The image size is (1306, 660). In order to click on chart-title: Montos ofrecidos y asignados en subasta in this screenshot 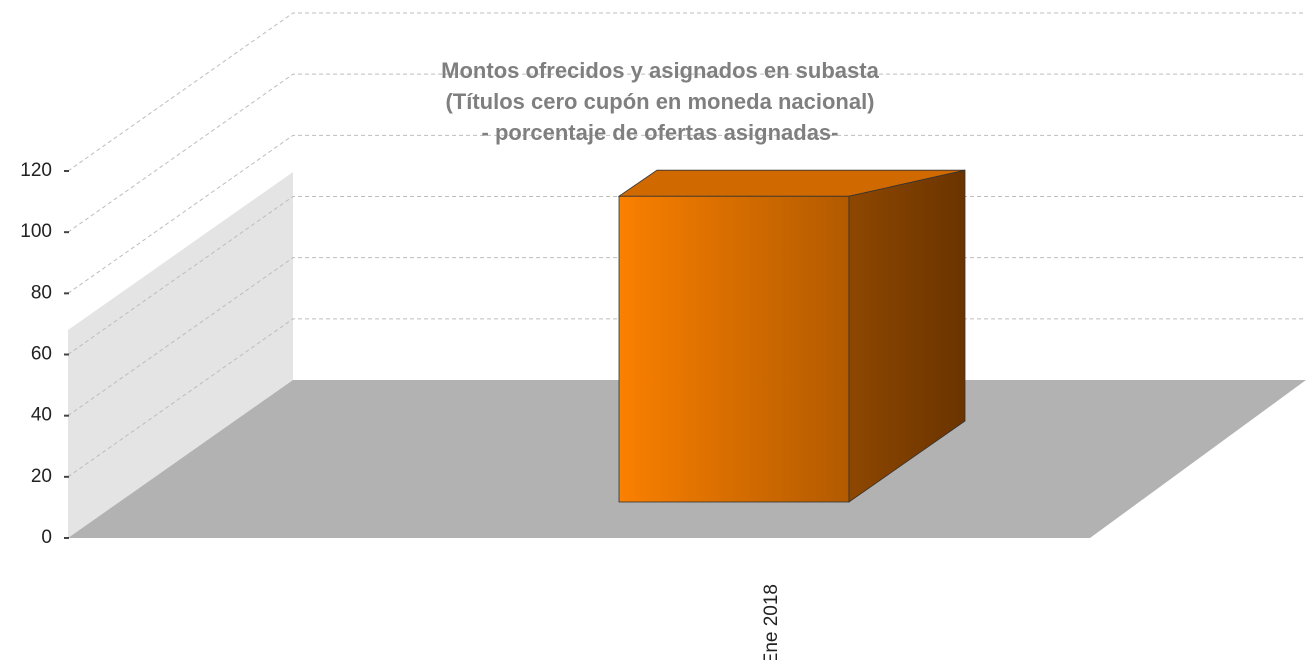, I will do `click(660, 70)`.